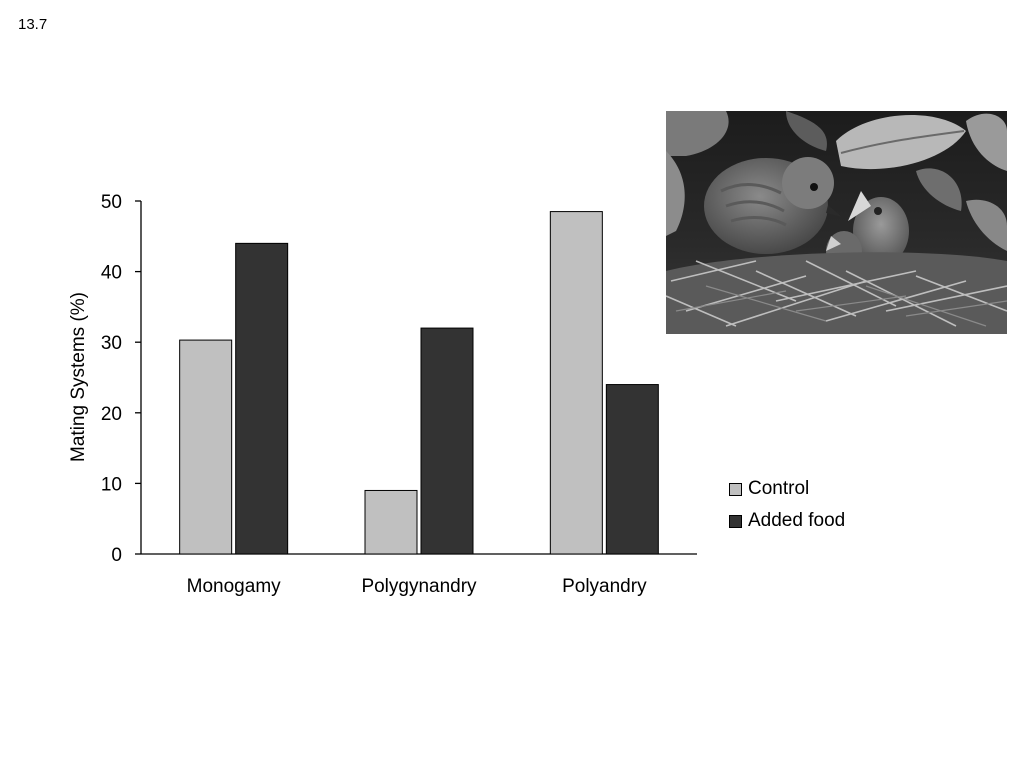 This screenshot has height=768, width=1024. Describe the element at coordinates (576, 383) in the screenshot. I see `bar-control-polyandry` at that location.